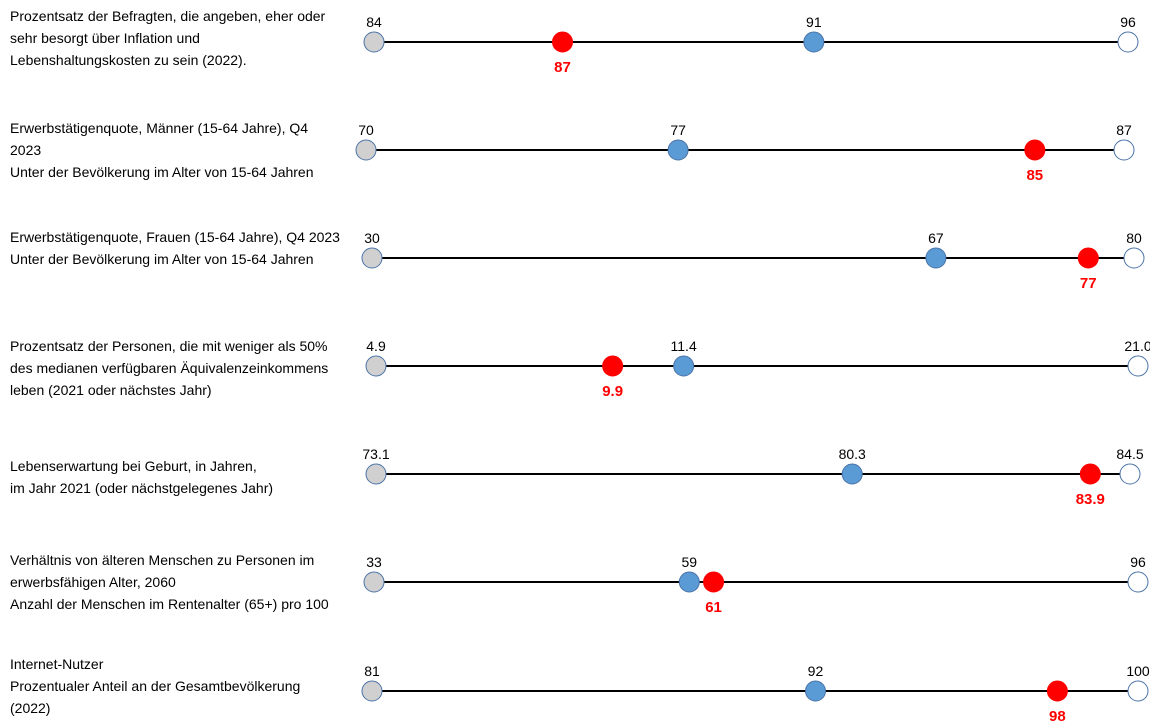 The image size is (1150, 724). What do you see at coordinates (366, 130) in the screenshot?
I see `min-value-label: 70` at bounding box center [366, 130].